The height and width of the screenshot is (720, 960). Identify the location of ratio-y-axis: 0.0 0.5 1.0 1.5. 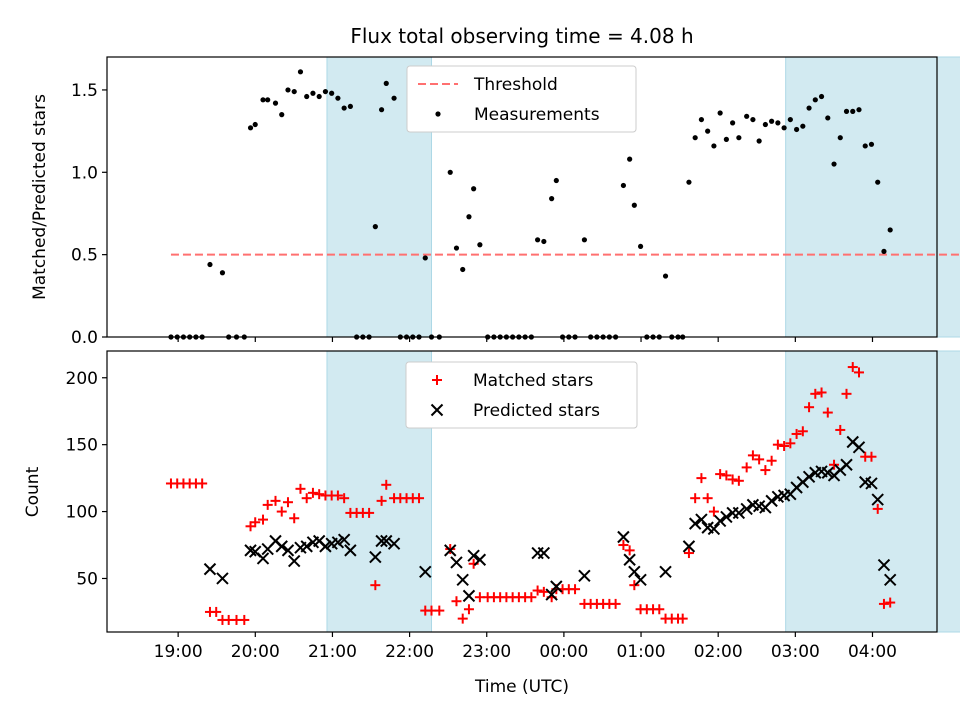
(89, 214).